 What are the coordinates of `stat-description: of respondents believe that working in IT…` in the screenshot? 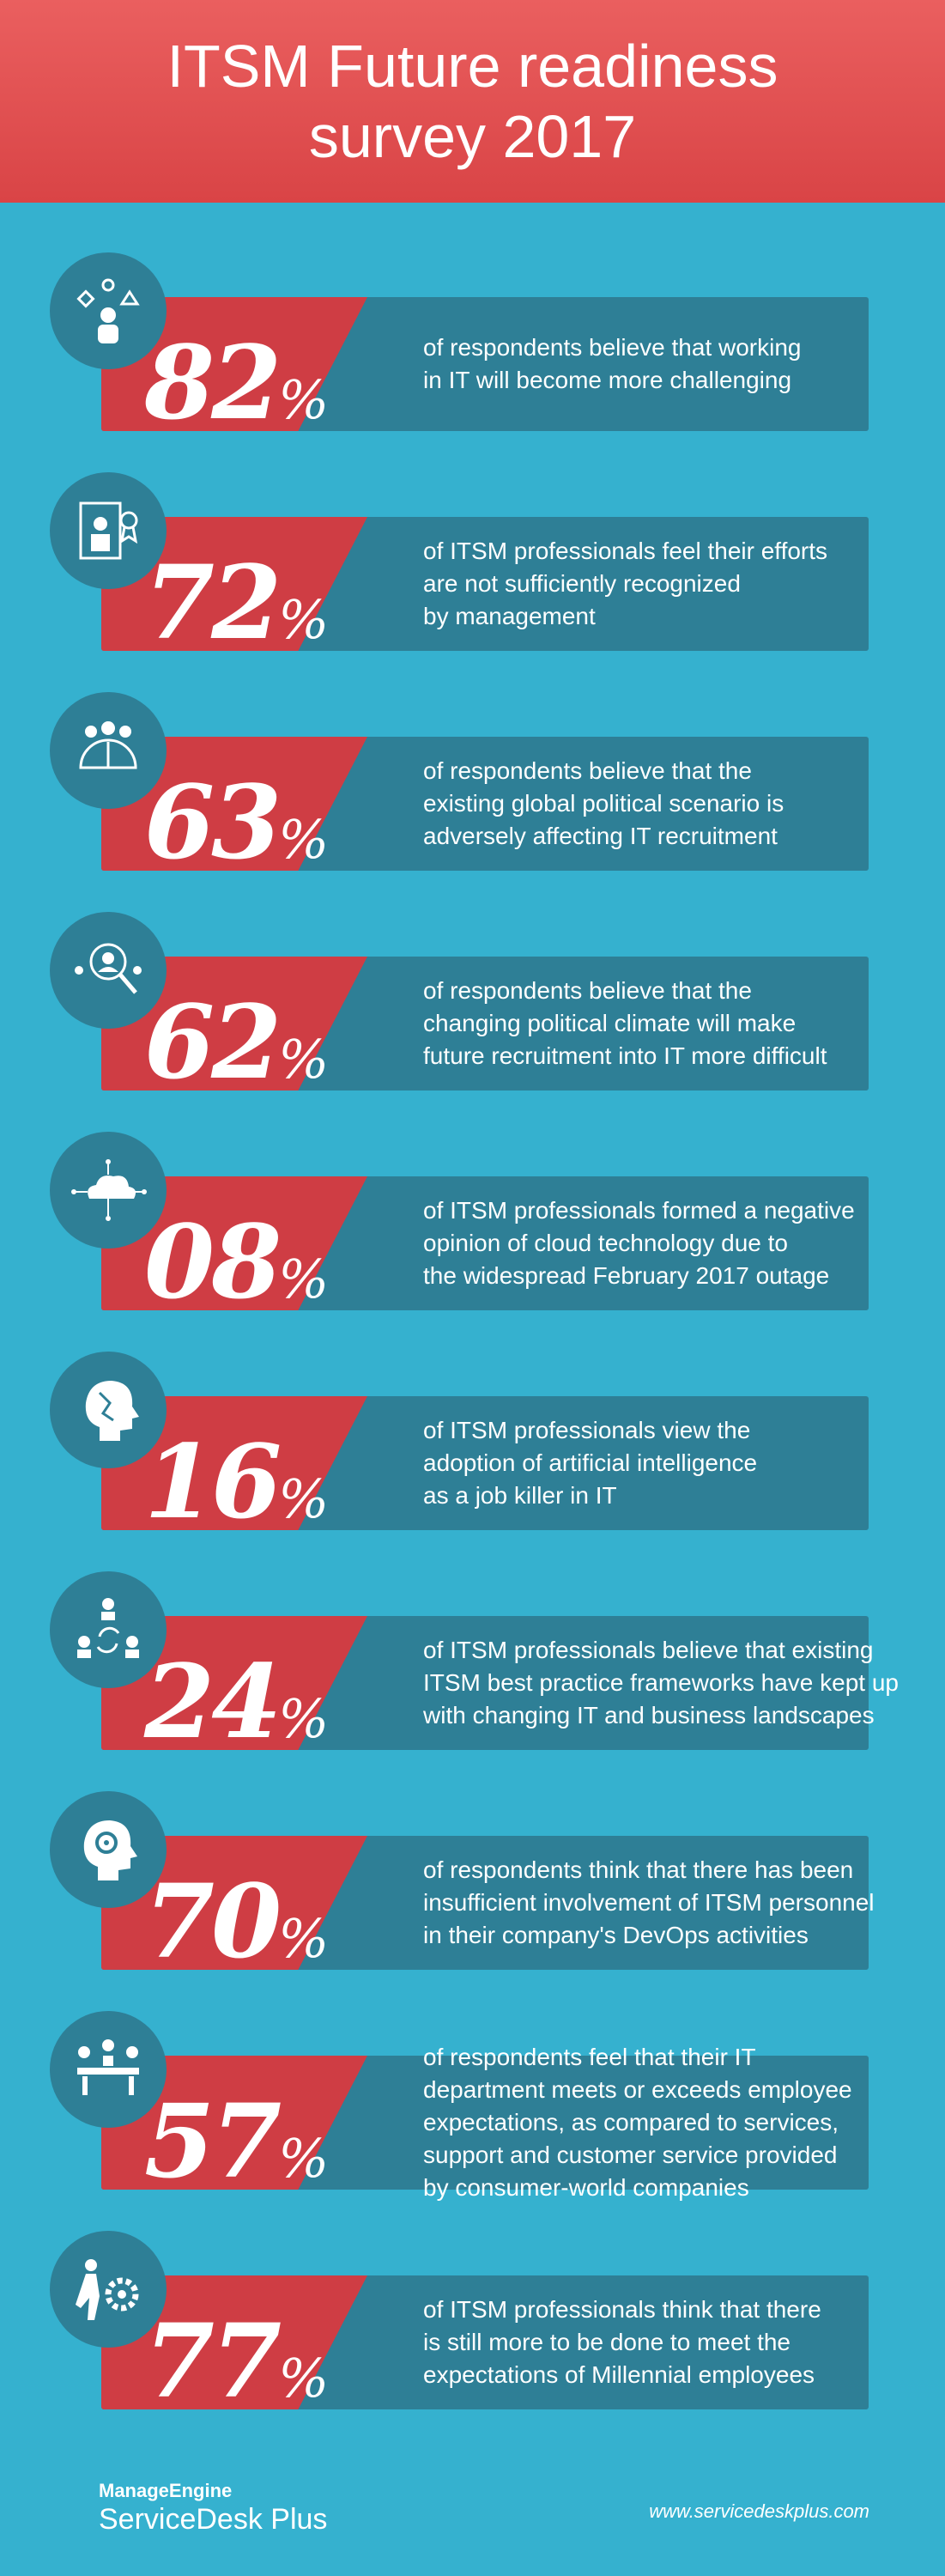 It's located at (663, 364).